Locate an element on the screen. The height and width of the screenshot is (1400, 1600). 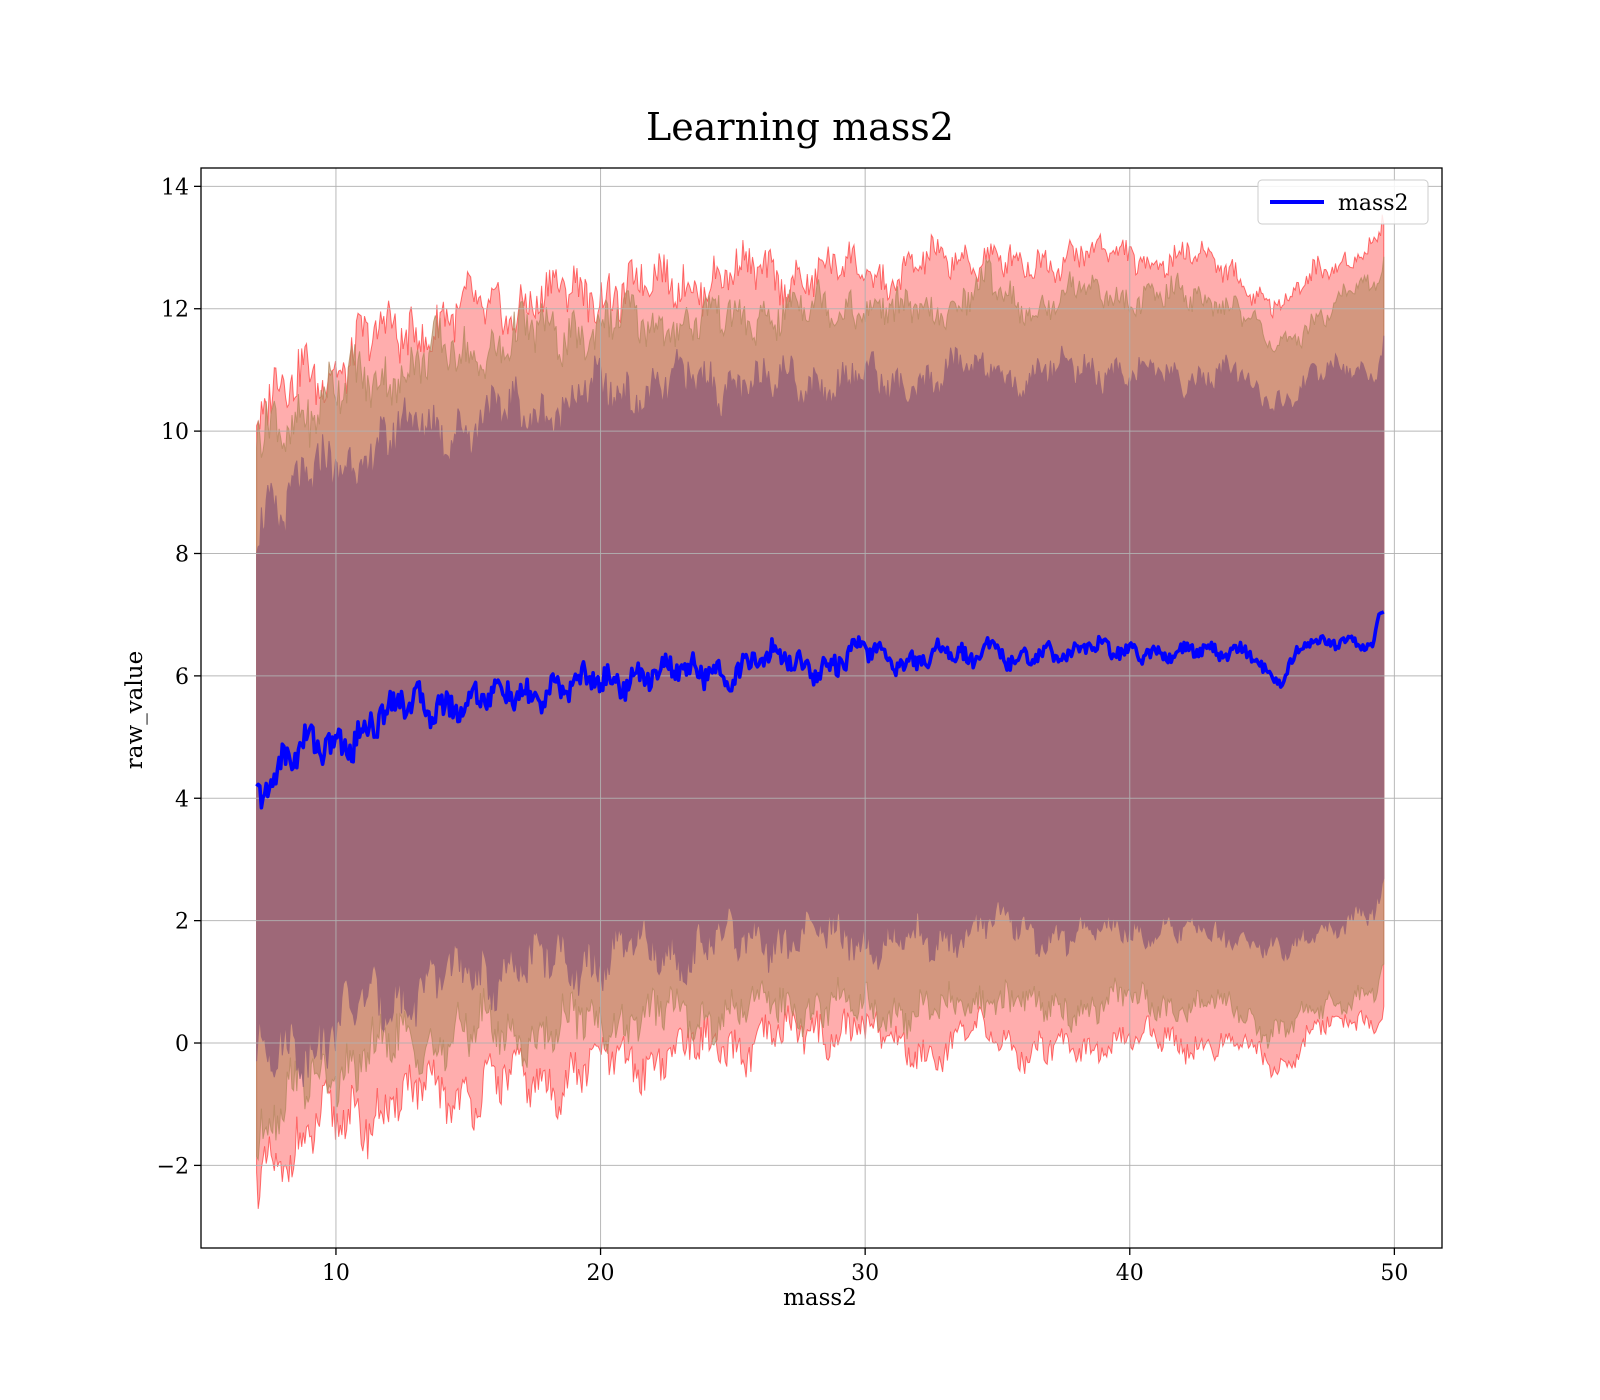
y-tick-label-0: −2 is located at coordinates (173, 1166).